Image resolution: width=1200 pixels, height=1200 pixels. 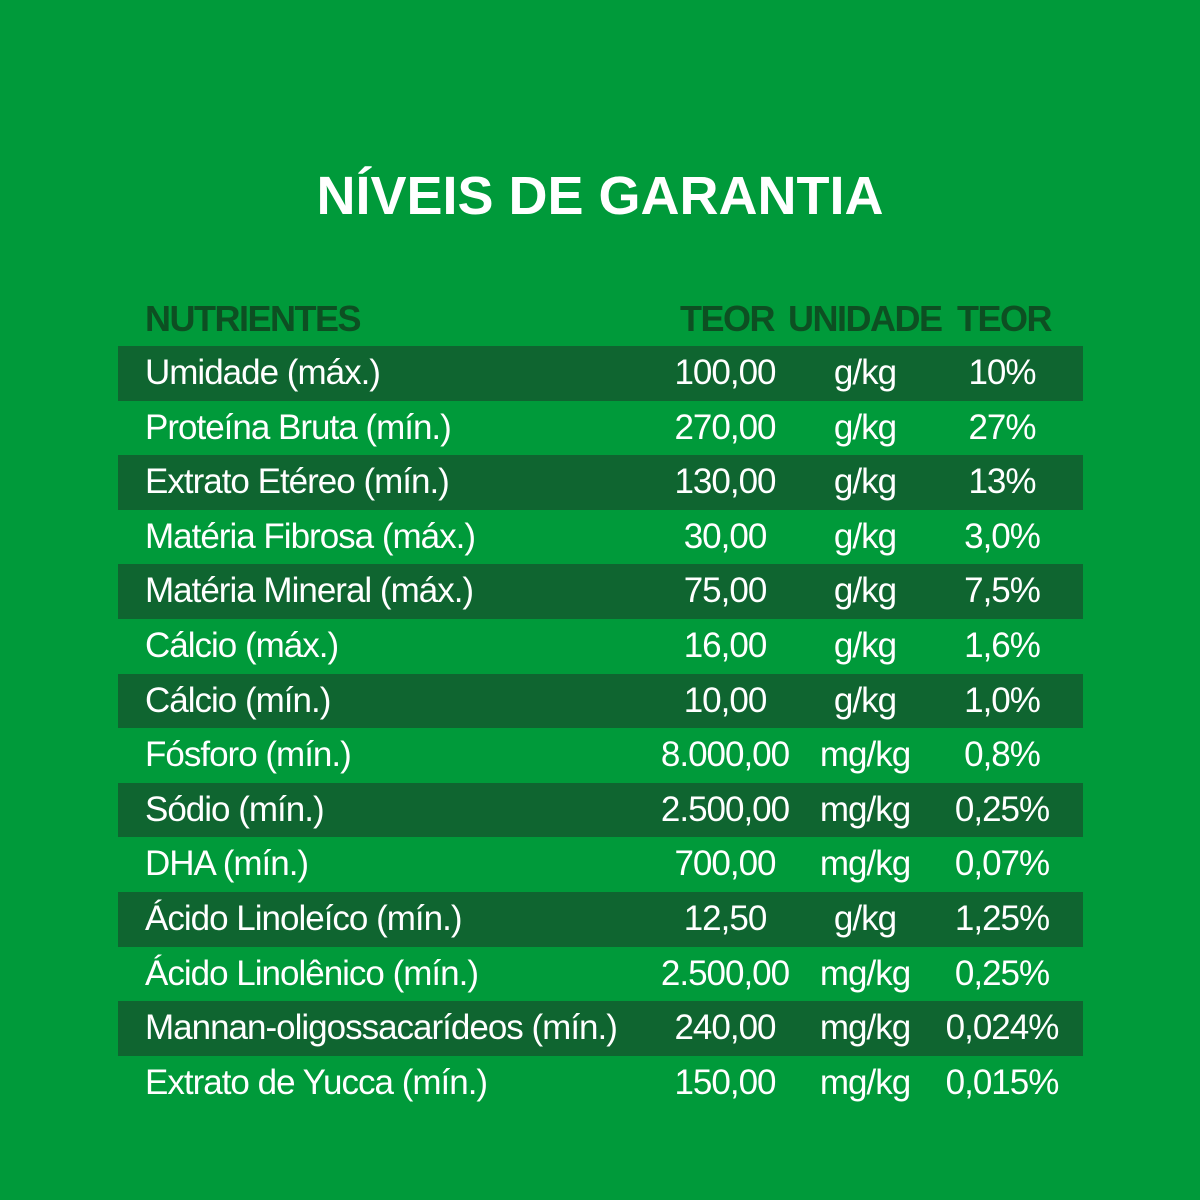 What do you see at coordinates (312, 973) in the screenshot?
I see `nutrient-name: Ácido Linolênico (mín.)` at bounding box center [312, 973].